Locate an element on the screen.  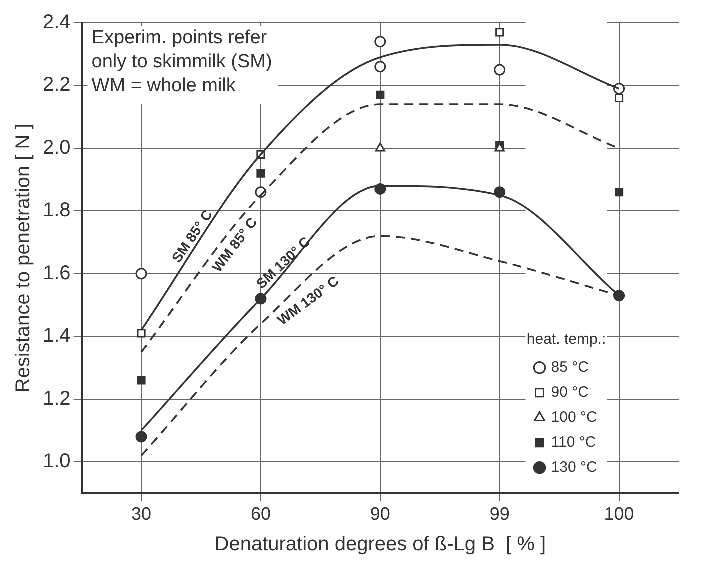
legend-label: 85 °C is located at coordinates (570, 367).